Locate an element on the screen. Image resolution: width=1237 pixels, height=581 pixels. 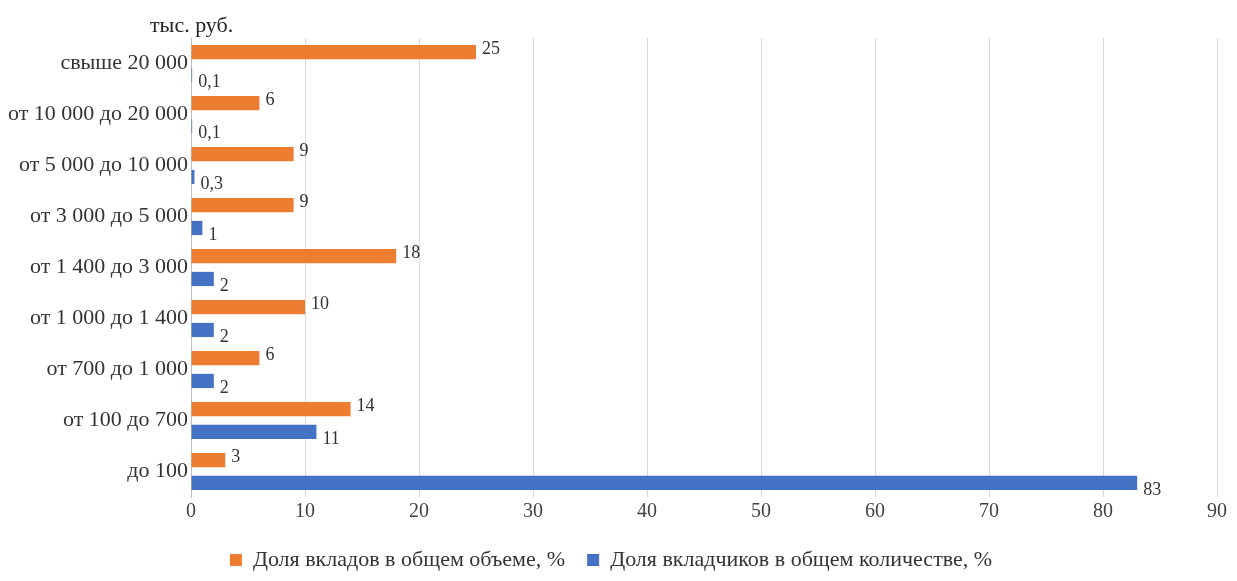
x-tick-label: 60 is located at coordinates (875, 510).